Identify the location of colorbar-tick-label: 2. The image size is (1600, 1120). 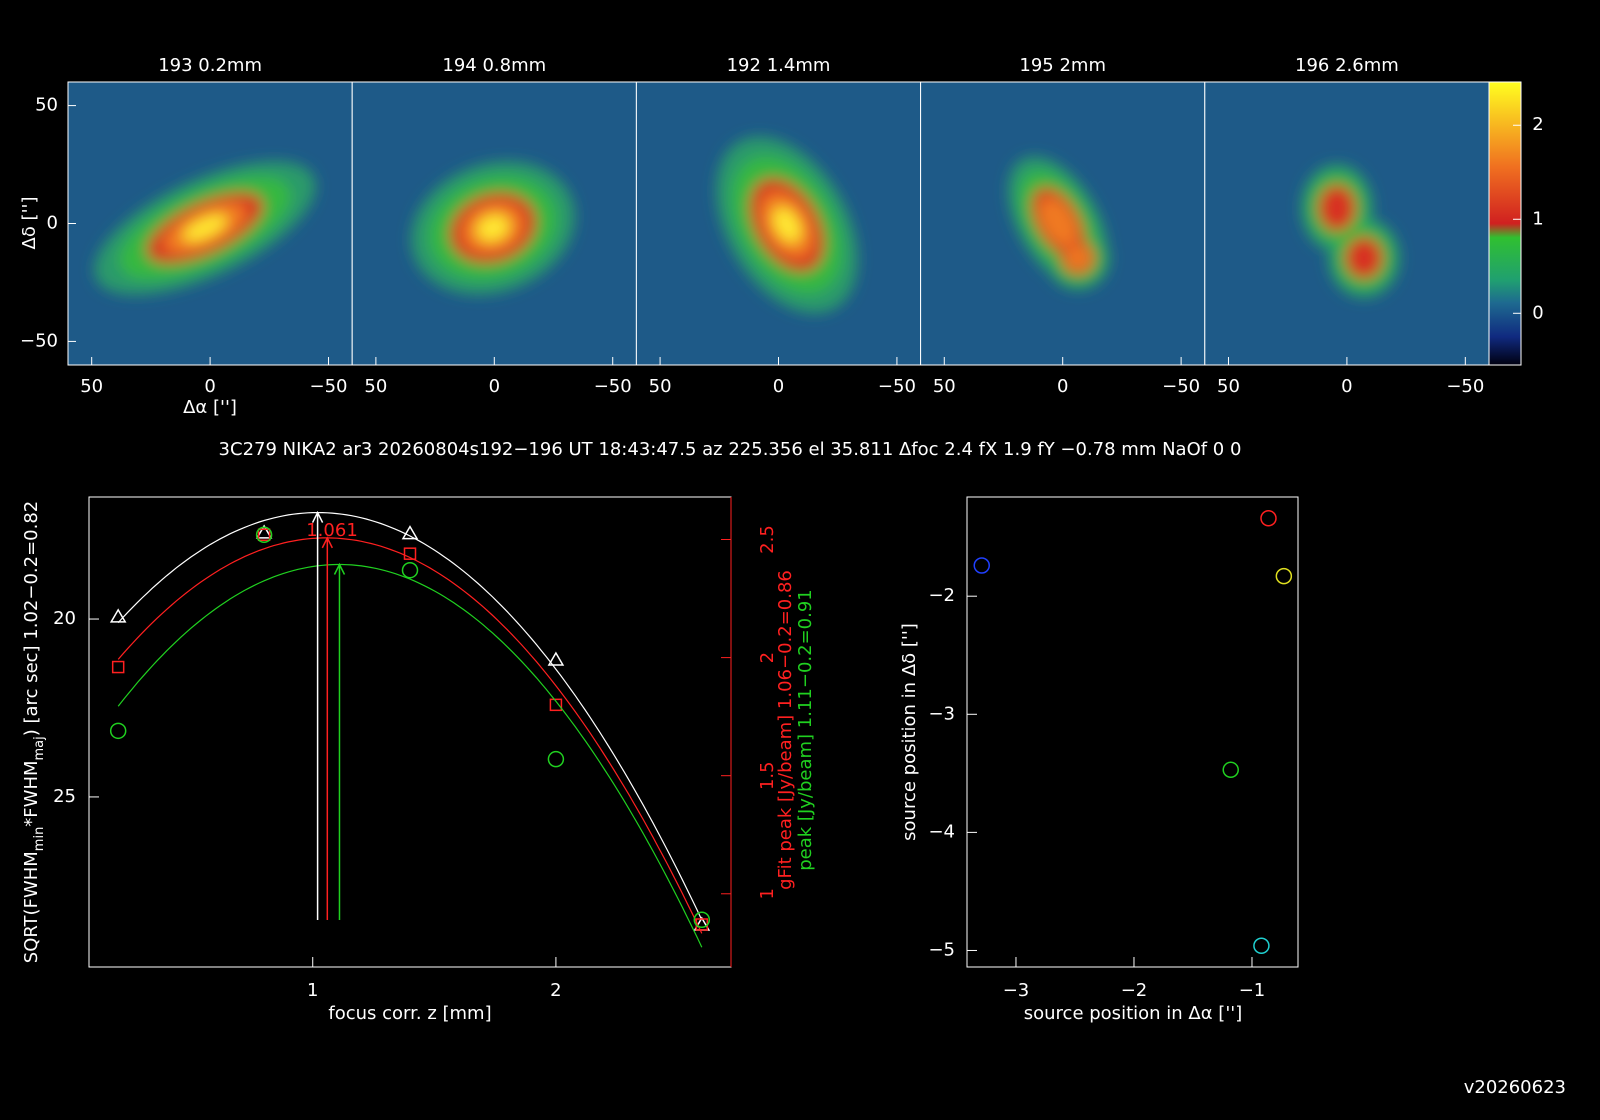
(1537, 124).